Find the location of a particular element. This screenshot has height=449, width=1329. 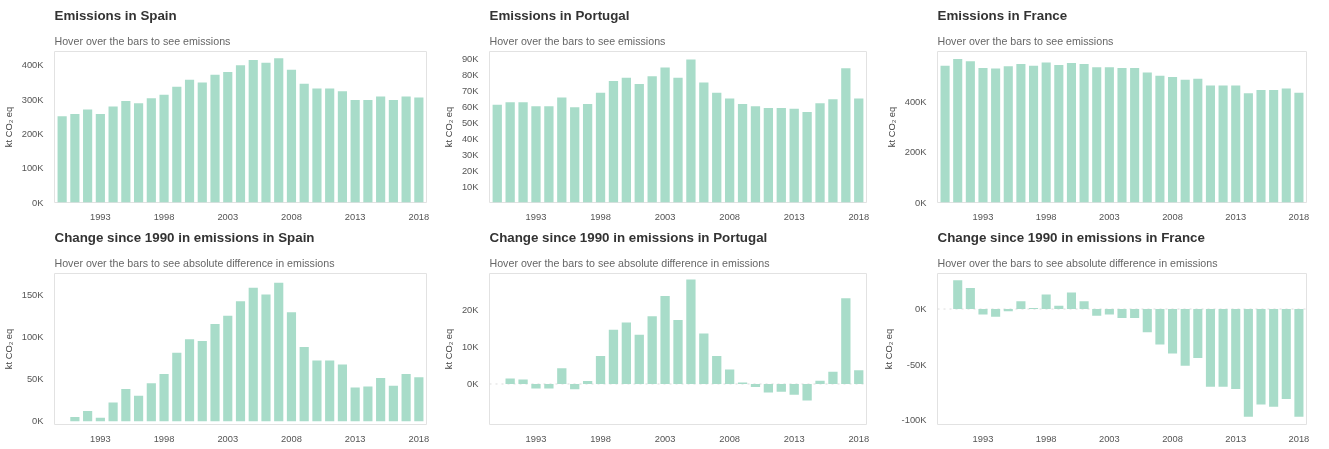

chart-title: Emissions in France is located at coordinates (1002, 15).